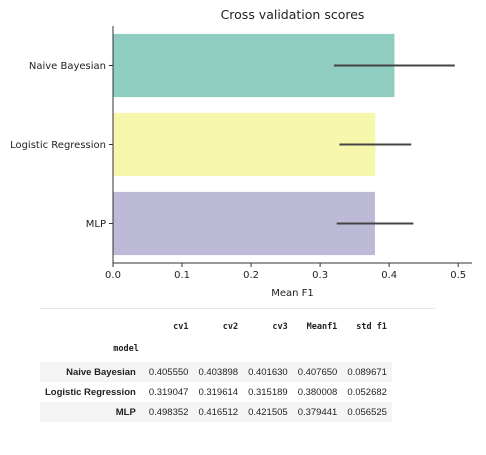 The image size is (486, 455). What do you see at coordinates (367, 412) in the screenshot?
I see `table-cell: 0.056525` at bounding box center [367, 412].